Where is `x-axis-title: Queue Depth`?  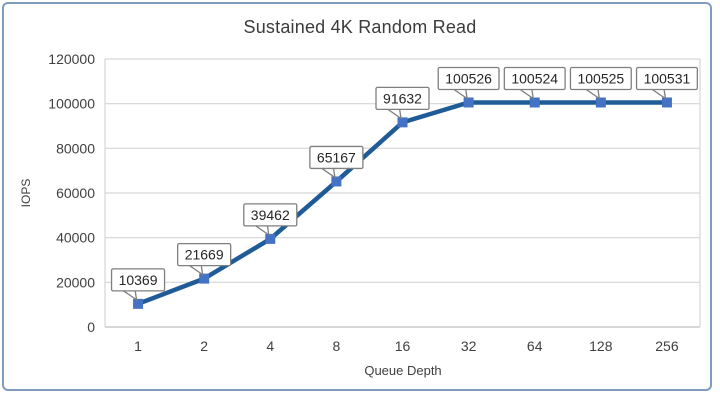 x-axis-title: Queue Depth is located at coordinates (402, 370).